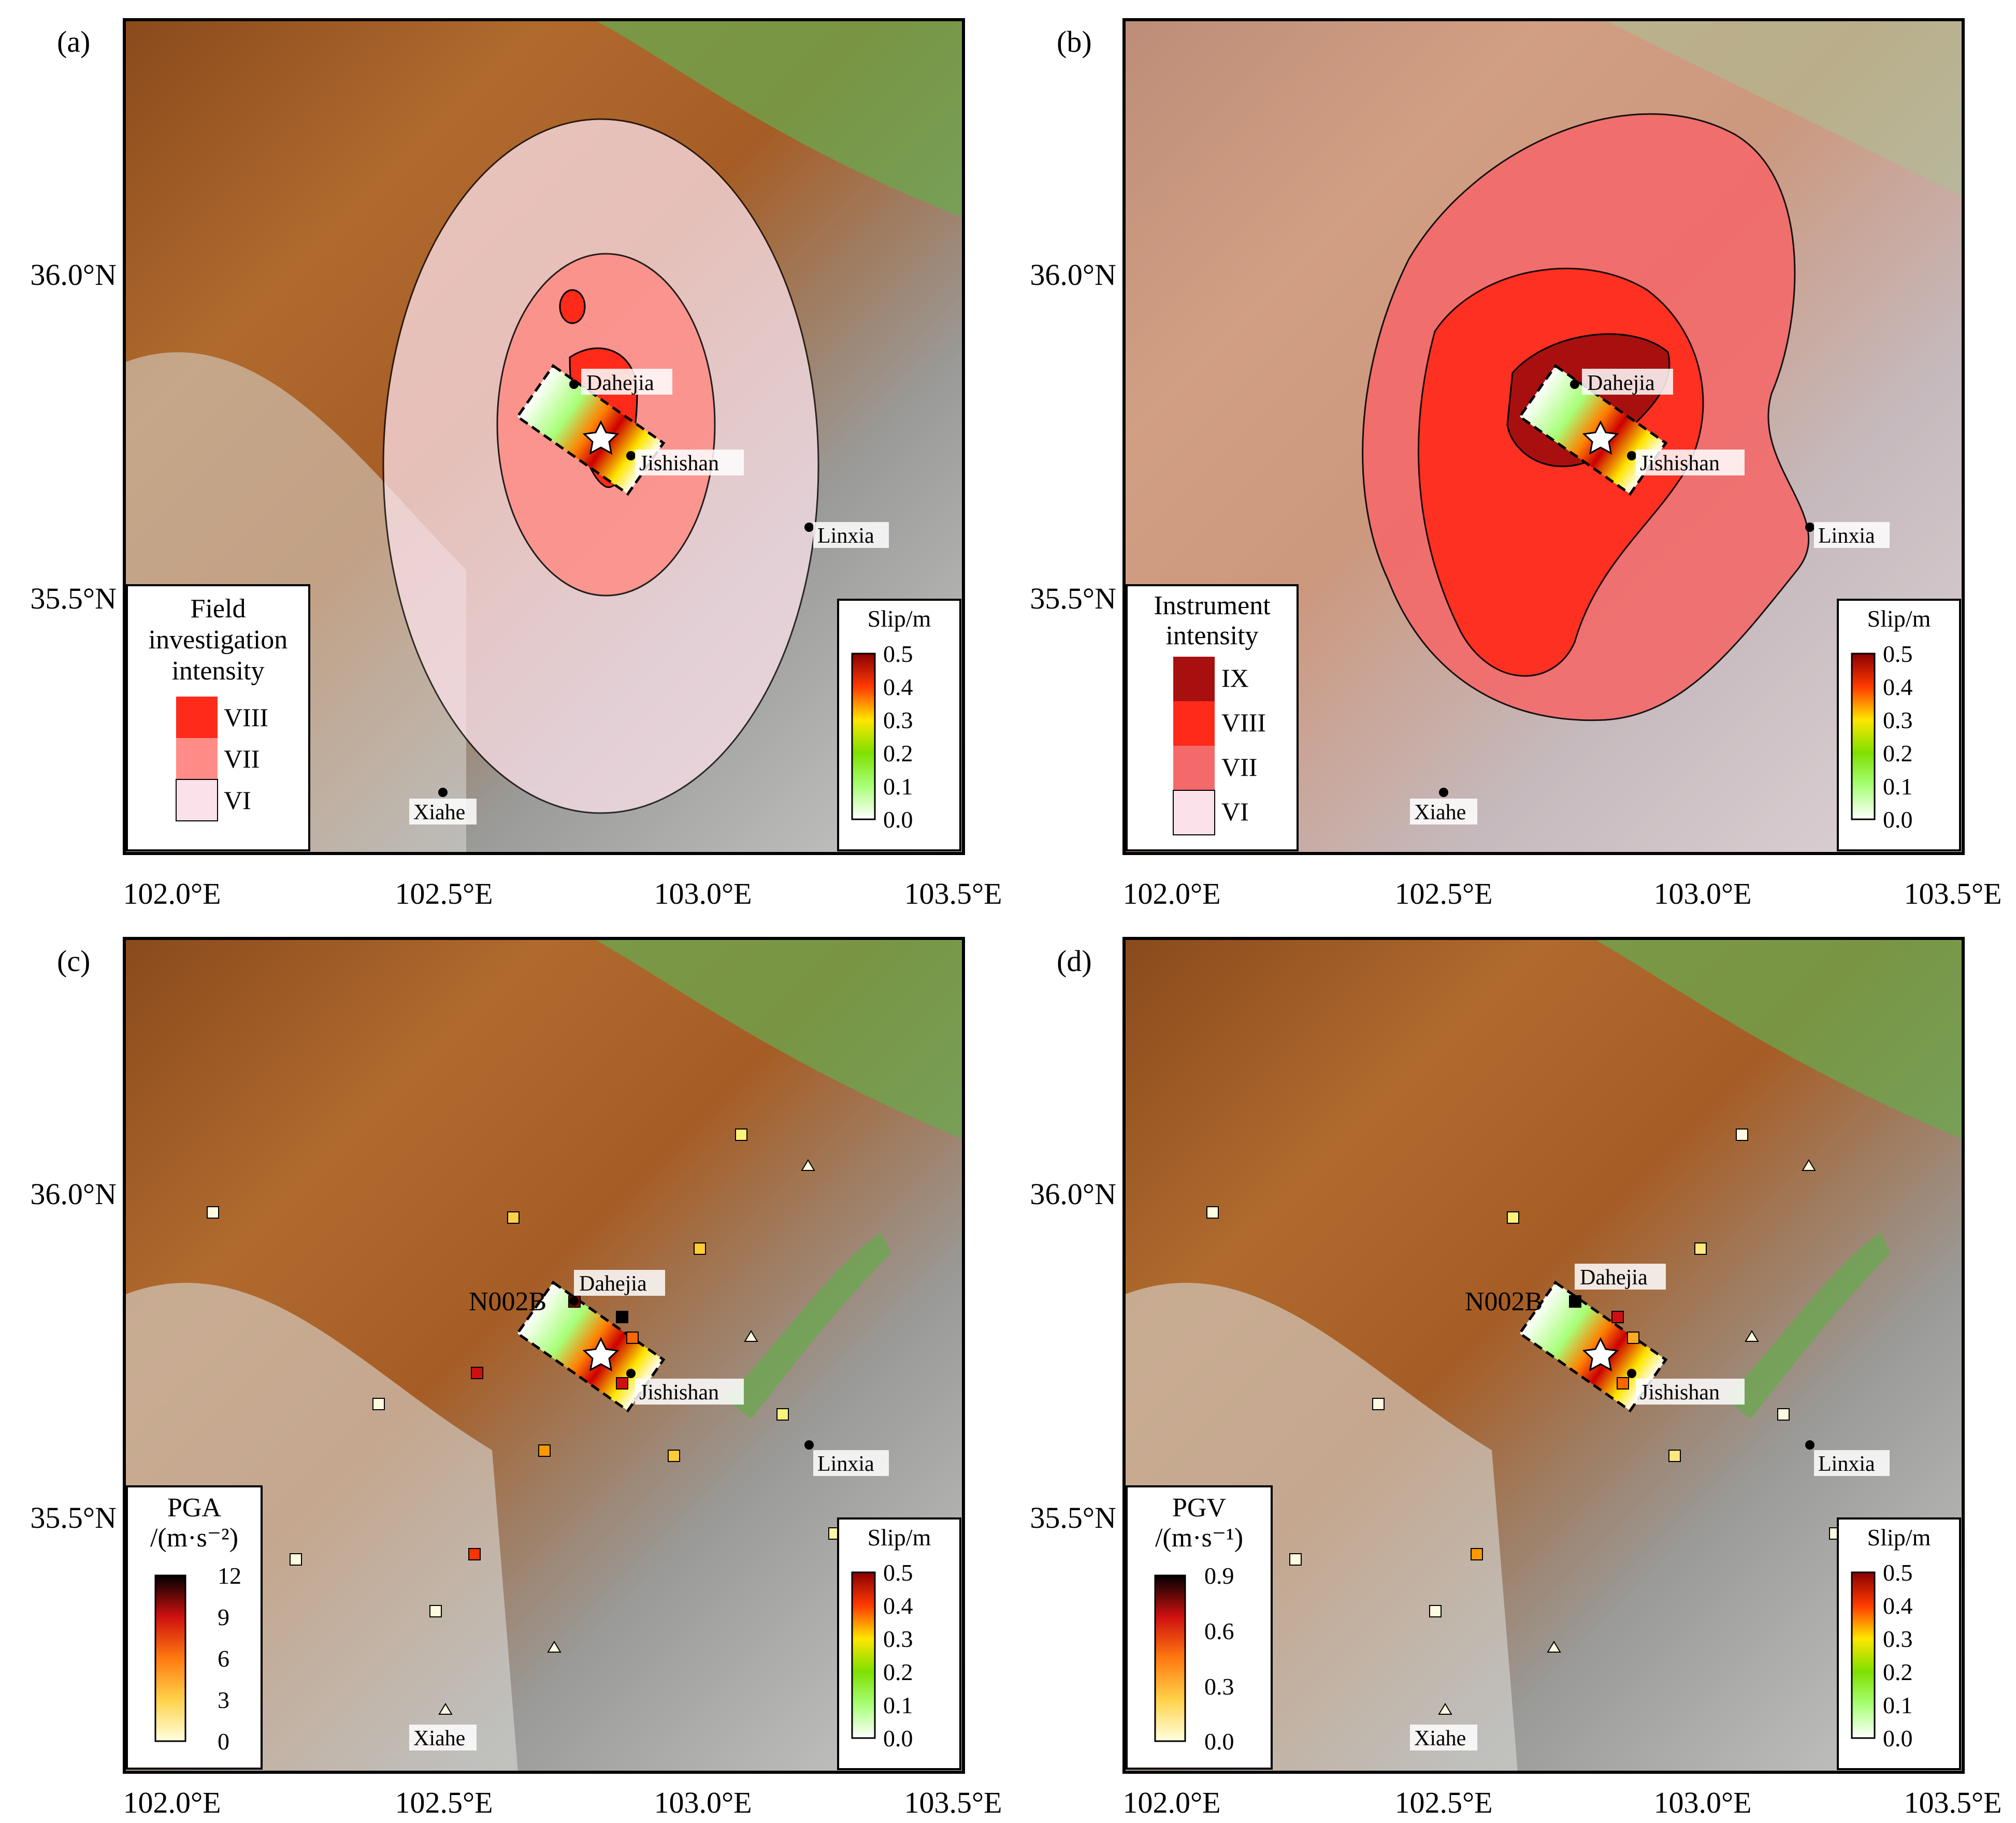 The height and width of the screenshot is (1823, 2016). What do you see at coordinates (1200, 1627) in the screenshot?
I see `pgv-legend: PGV /(m·s⁻¹) 0.9 0.6 0.3 0.0` at bounding box center [1200, 1627].